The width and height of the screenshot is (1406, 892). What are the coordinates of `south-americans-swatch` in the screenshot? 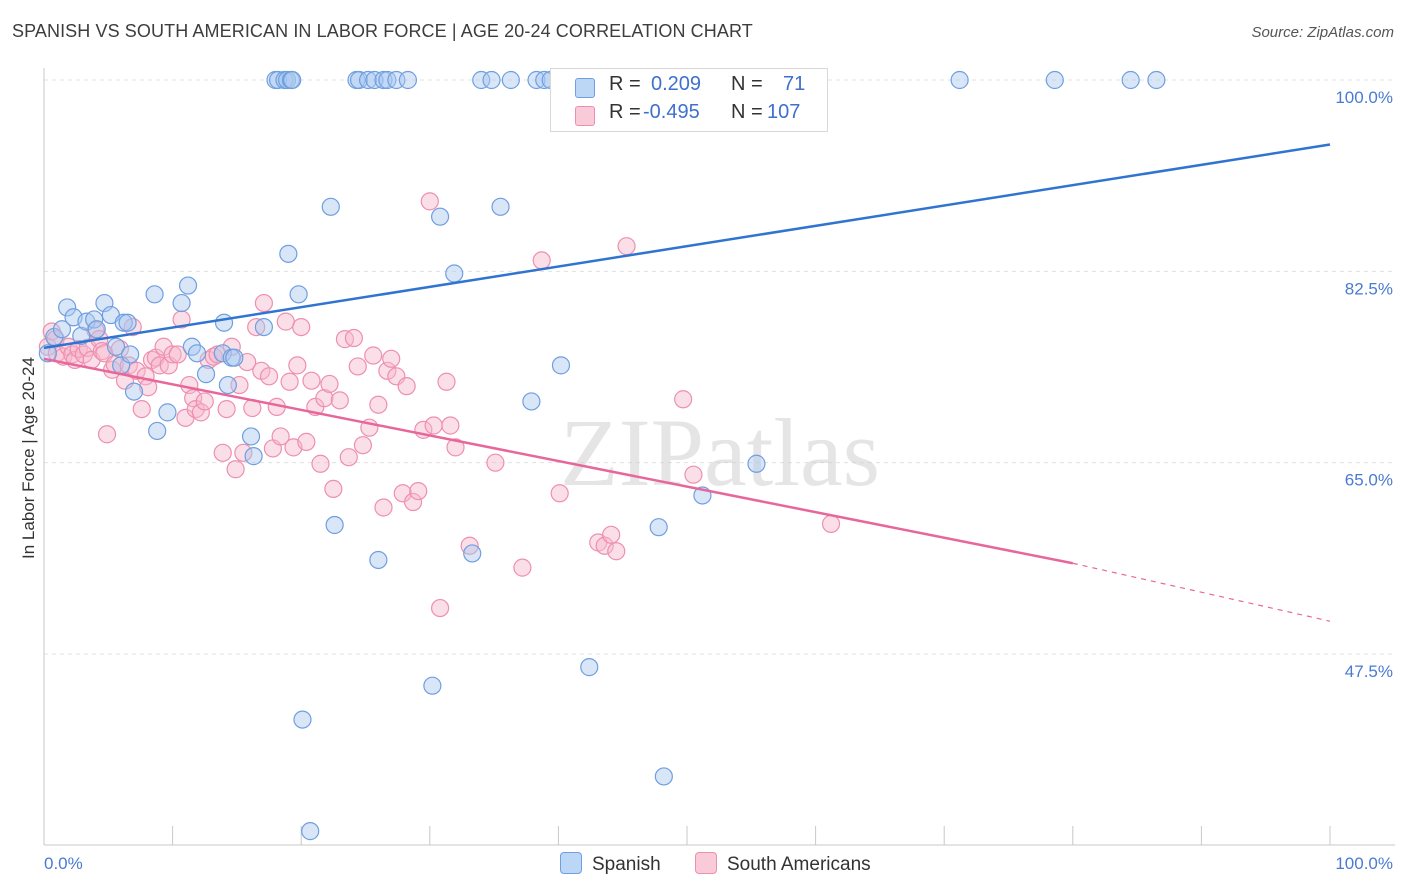 It's located at (585, 116).